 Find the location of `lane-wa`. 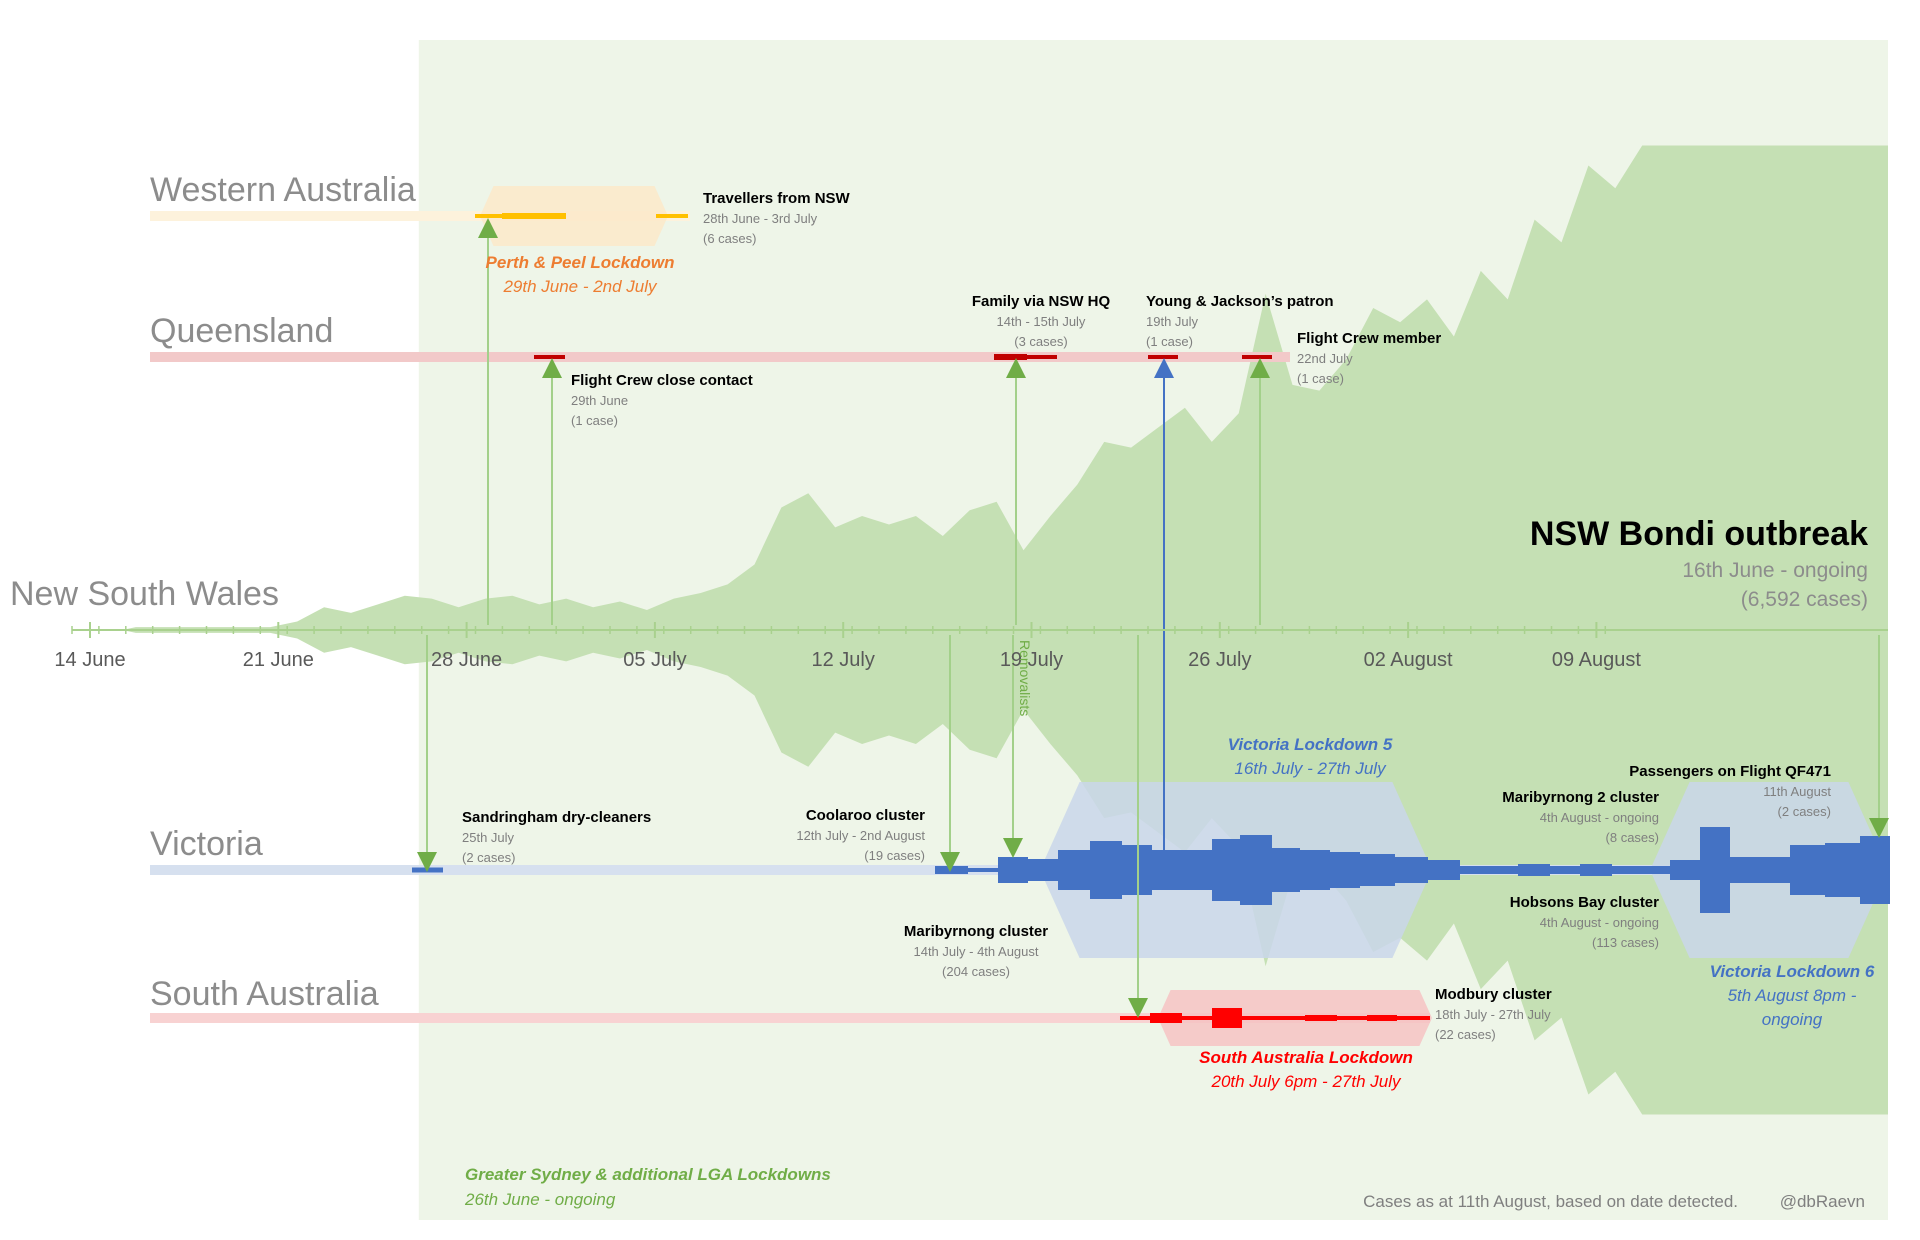

lane-wa is located at coordinates (420, 216).